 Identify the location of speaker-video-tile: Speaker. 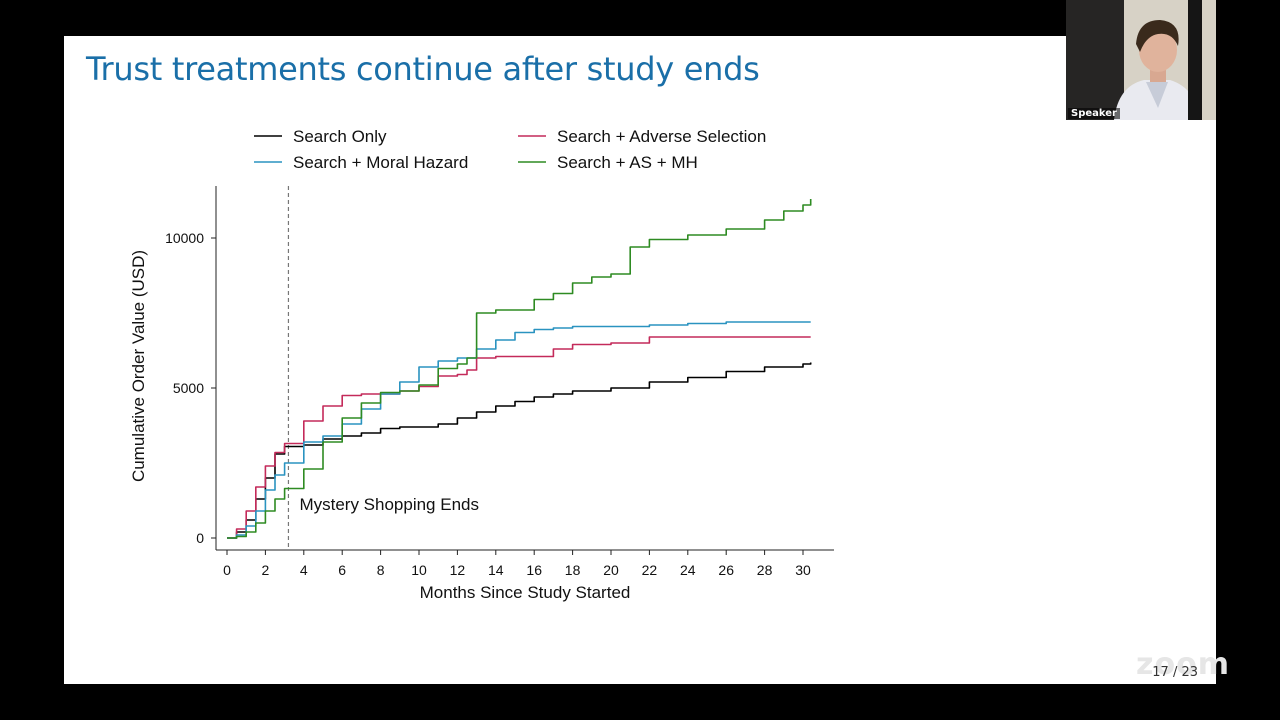
(1141, 60).